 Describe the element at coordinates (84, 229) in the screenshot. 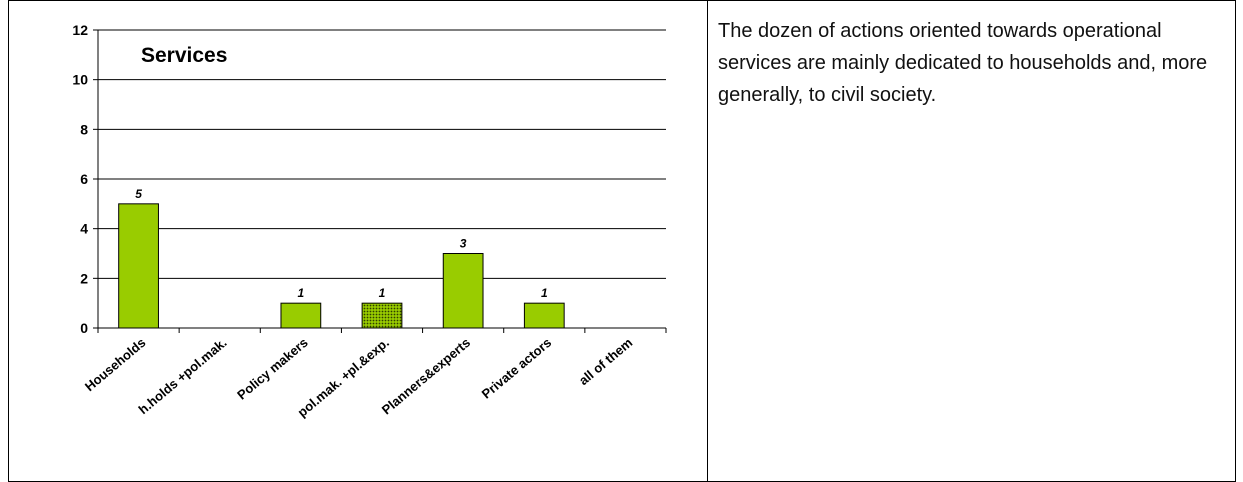

I see `y-tick-label: 4` at that location.